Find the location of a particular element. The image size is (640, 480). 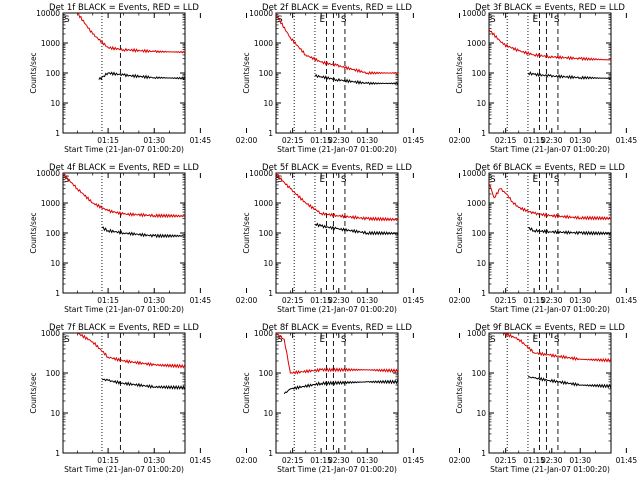

chart-title: Det 7f BLACK = Events, RED = LLD is located at coordinates (124, 328).